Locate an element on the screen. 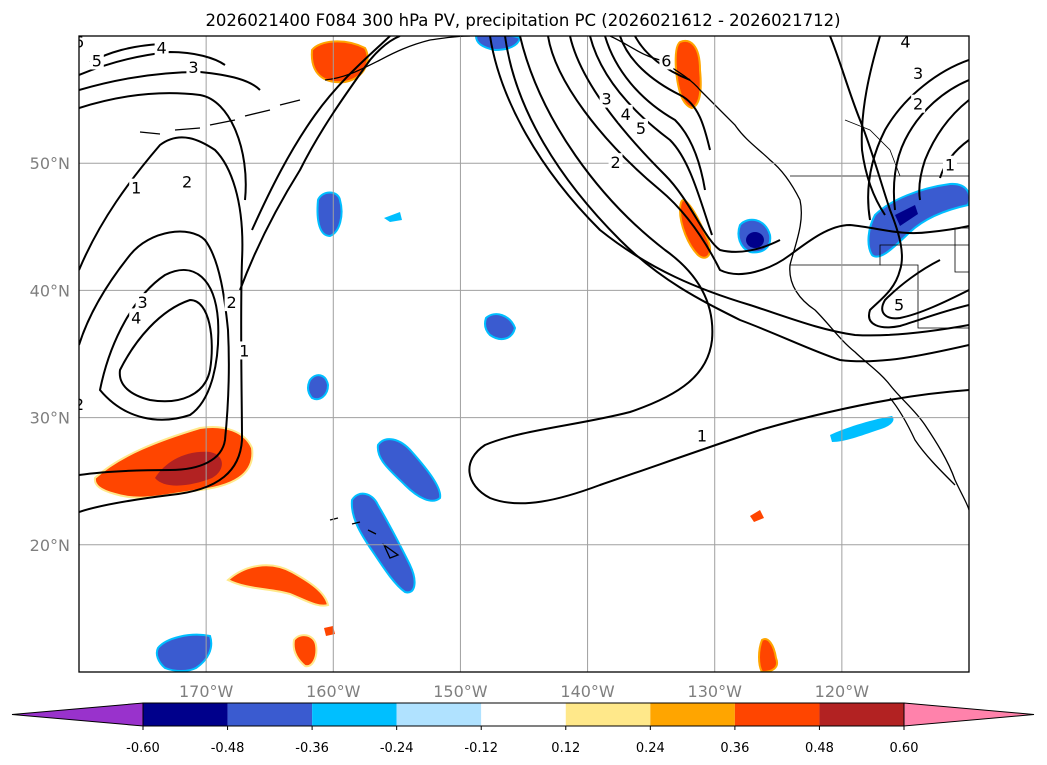  latitude-tick-label: 30°N is located at coordinates (50, 418).